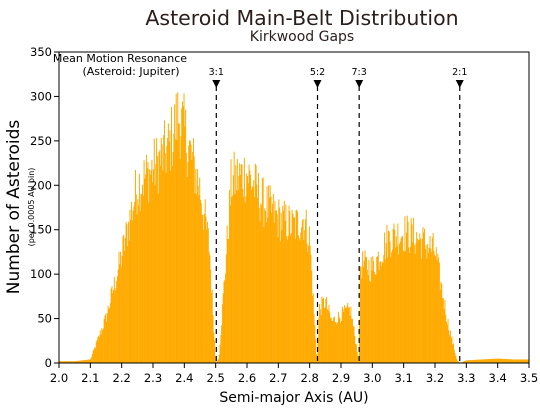  I want to click on resonance-label: 7:3, so click(359, 72).